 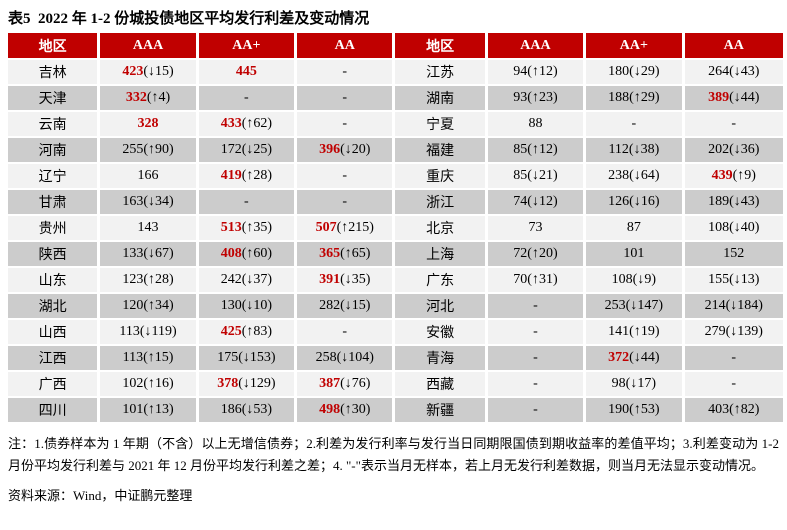 What do you see at coordinates (355, 383) in the screenshot?
I see `value-change: (↓76)` at bounding box center [355, 383].